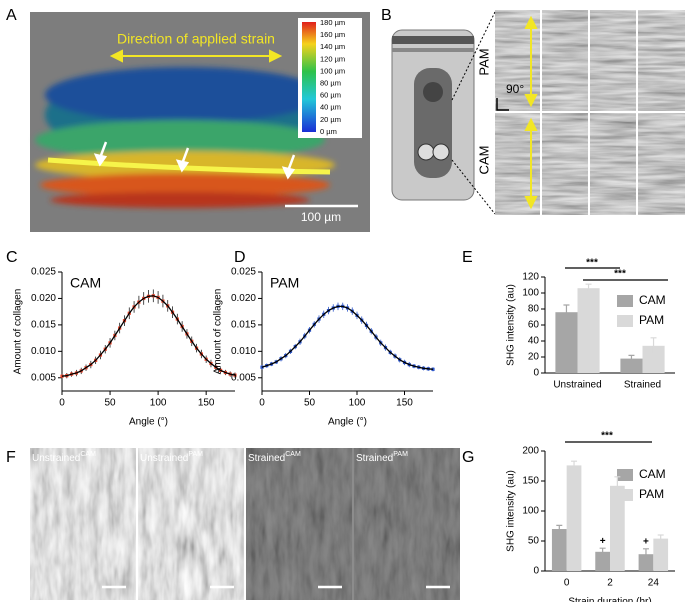 The height and width of the screenshot is (602, 685). What do you see at coordinates (332, 22) in the screenshot?
I see `colorbar-label: 180 µm` at bounding box center [332, 22].